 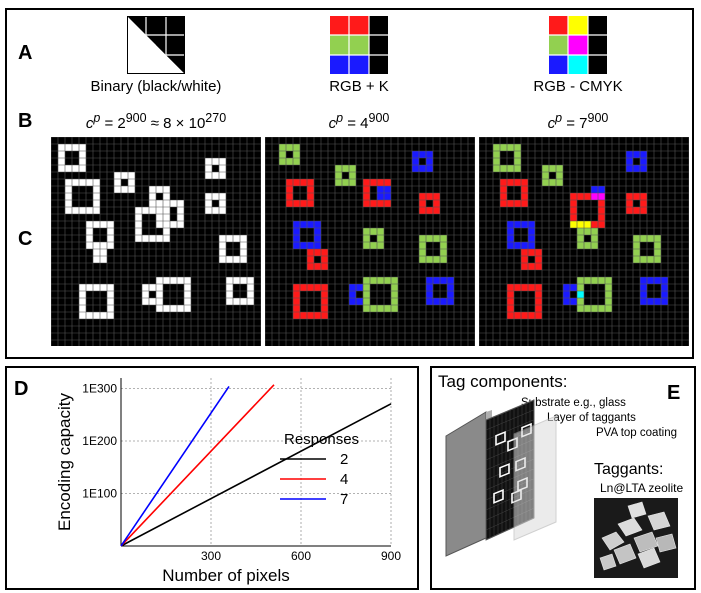 I want to click on layer-substrate-label: Substrate e.g., glass, so click(x=573, y=403).